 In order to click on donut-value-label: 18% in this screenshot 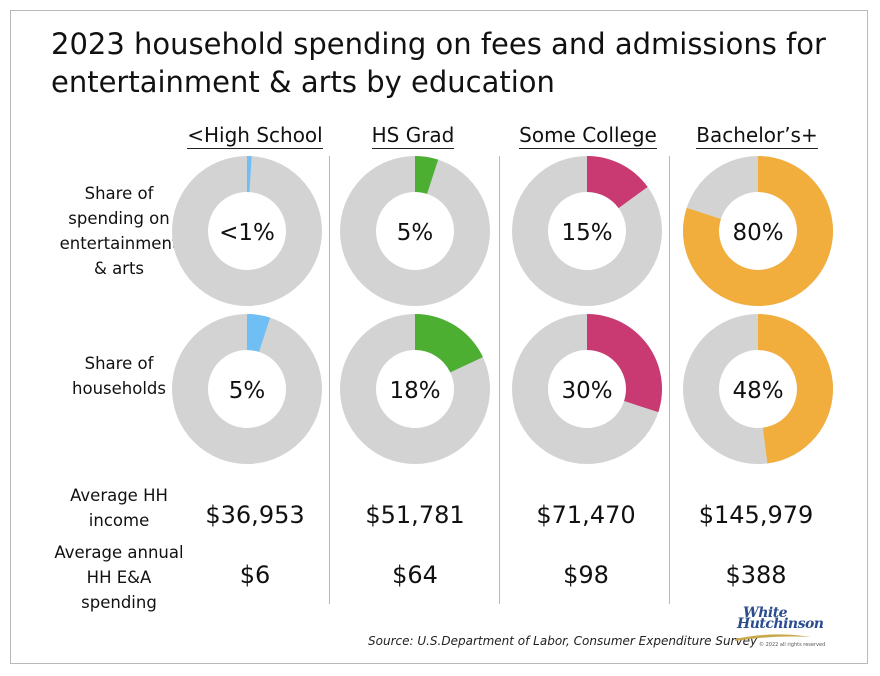, I will do `click(414, 391)`.